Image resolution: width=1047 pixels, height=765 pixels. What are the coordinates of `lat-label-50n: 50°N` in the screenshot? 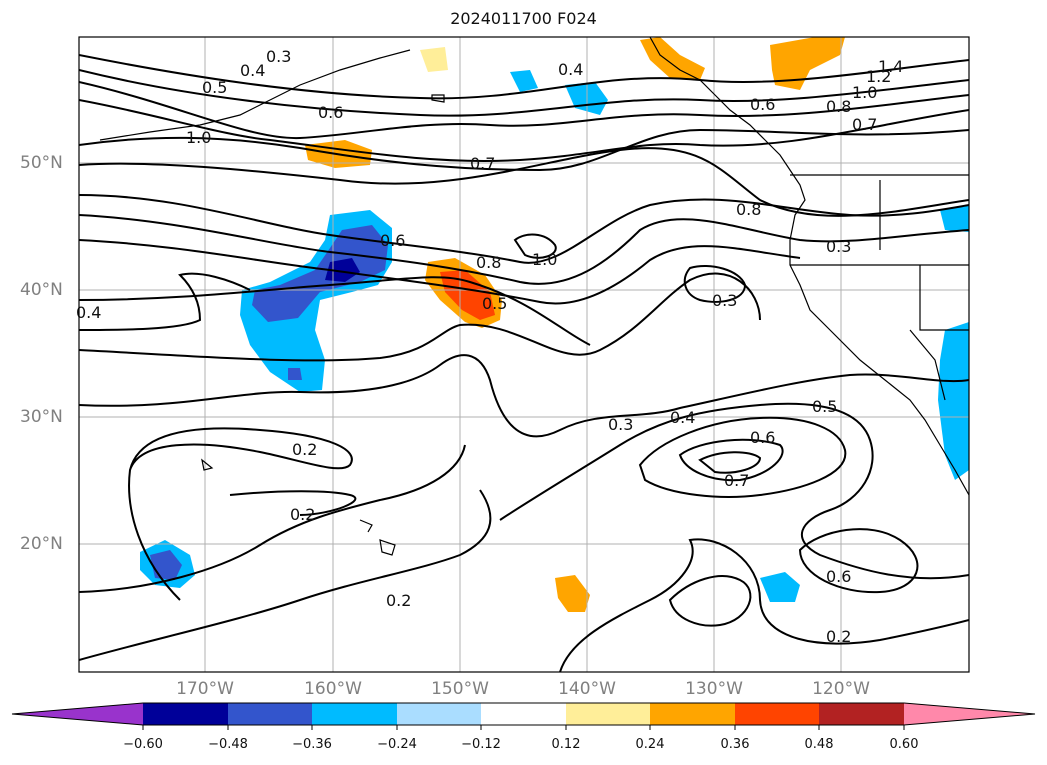 It's located at (41, 163).